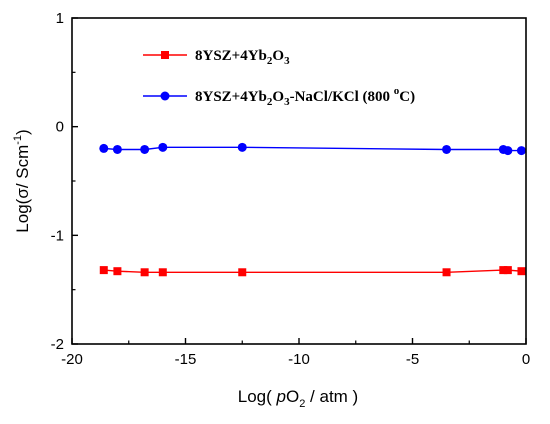  Describe the element at coordinates (18, 140) in the screenshot. I see `y-axis-title-sup: -1` at that location.